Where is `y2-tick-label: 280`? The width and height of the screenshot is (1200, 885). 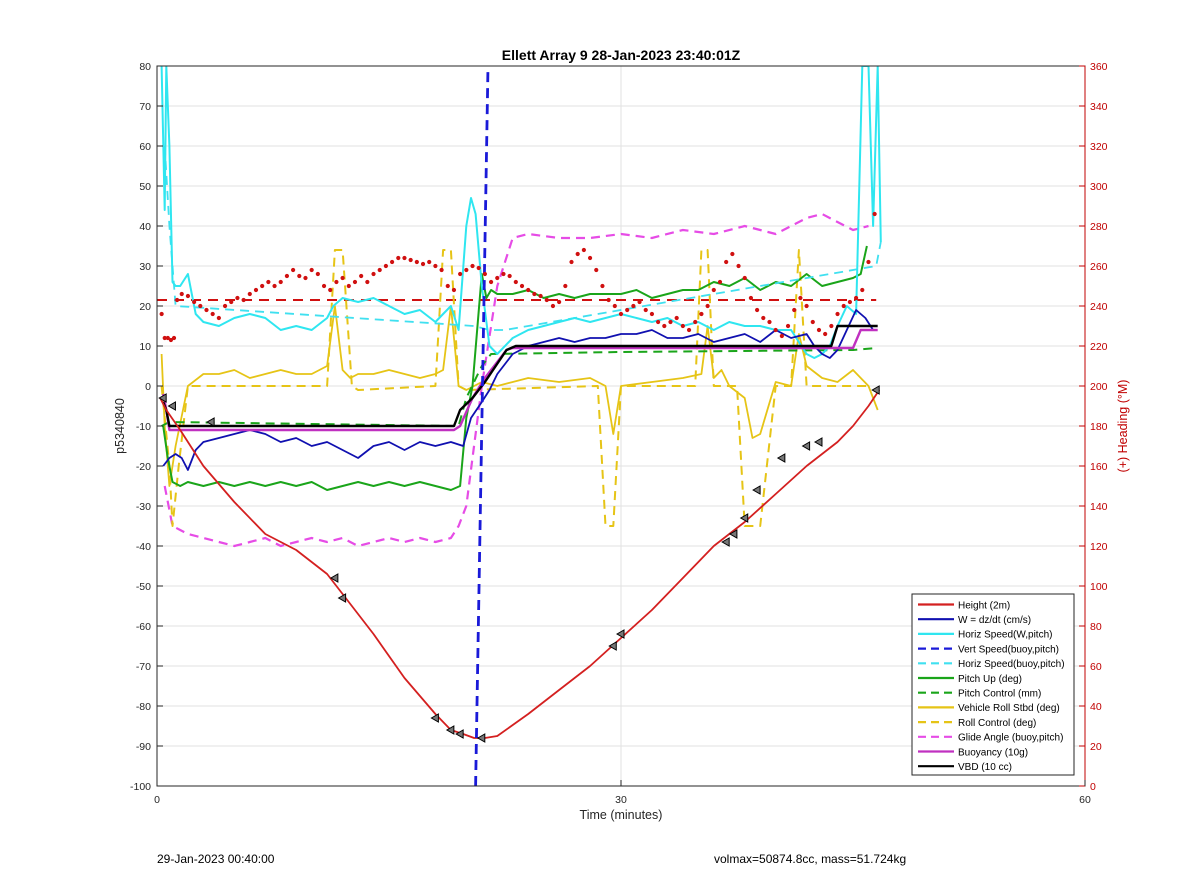
y2-tick-label: 280 is located at coordinates (1099, 227).